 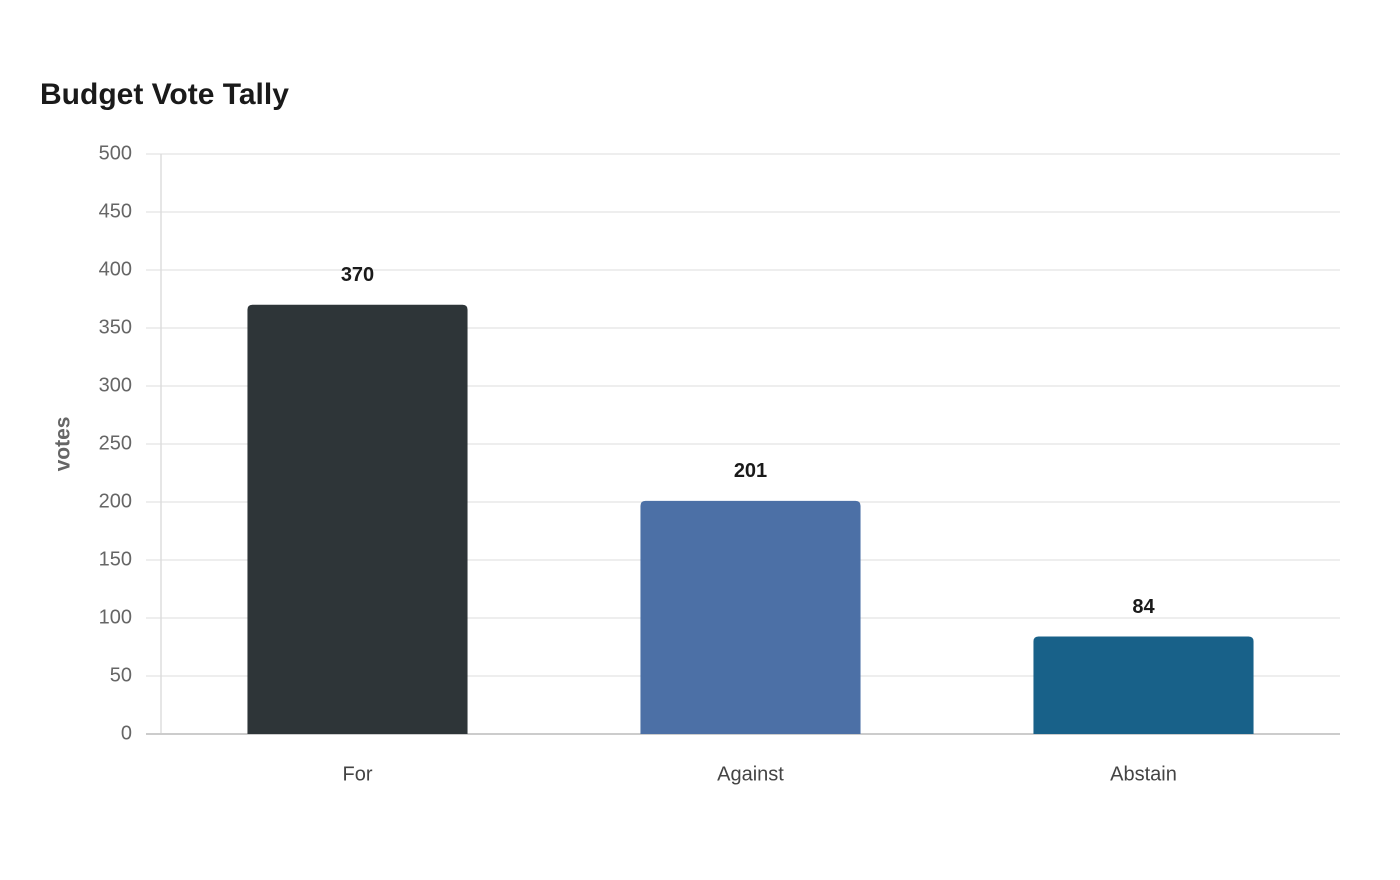 I want to click on y-tick-label: 200, so click(x=115, y=501).